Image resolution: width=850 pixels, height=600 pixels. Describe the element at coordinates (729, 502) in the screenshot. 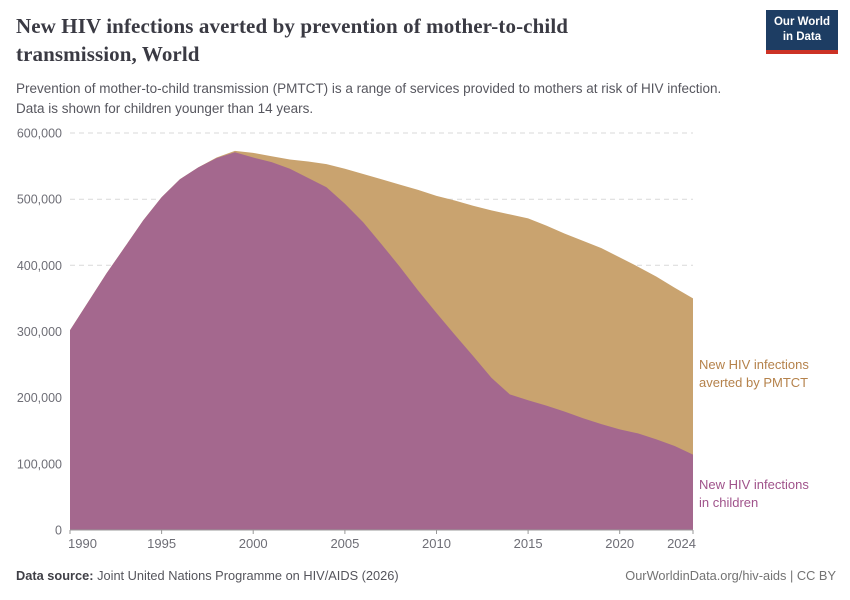

I see `series-label-children-line-2: in children` at that location.